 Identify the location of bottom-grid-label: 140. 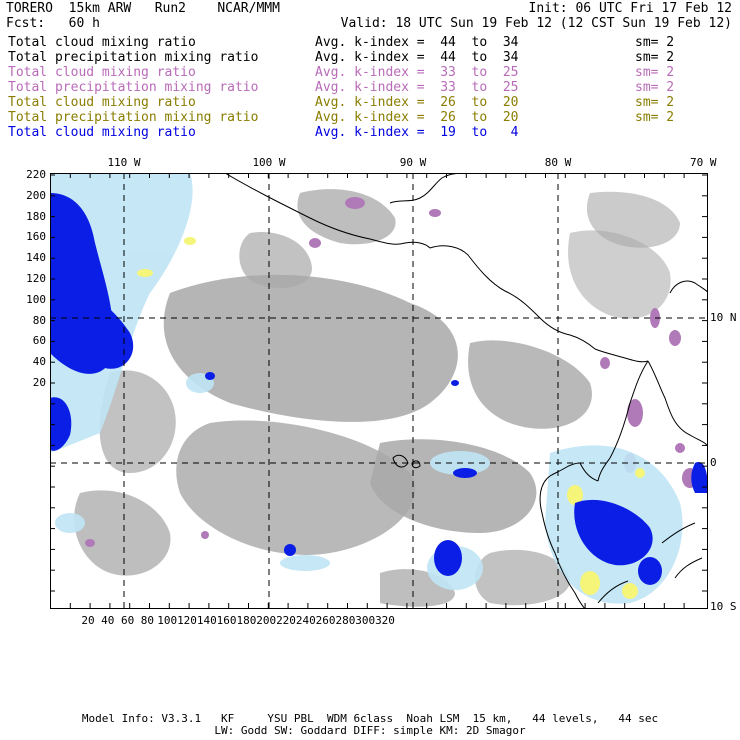
(206, 620).